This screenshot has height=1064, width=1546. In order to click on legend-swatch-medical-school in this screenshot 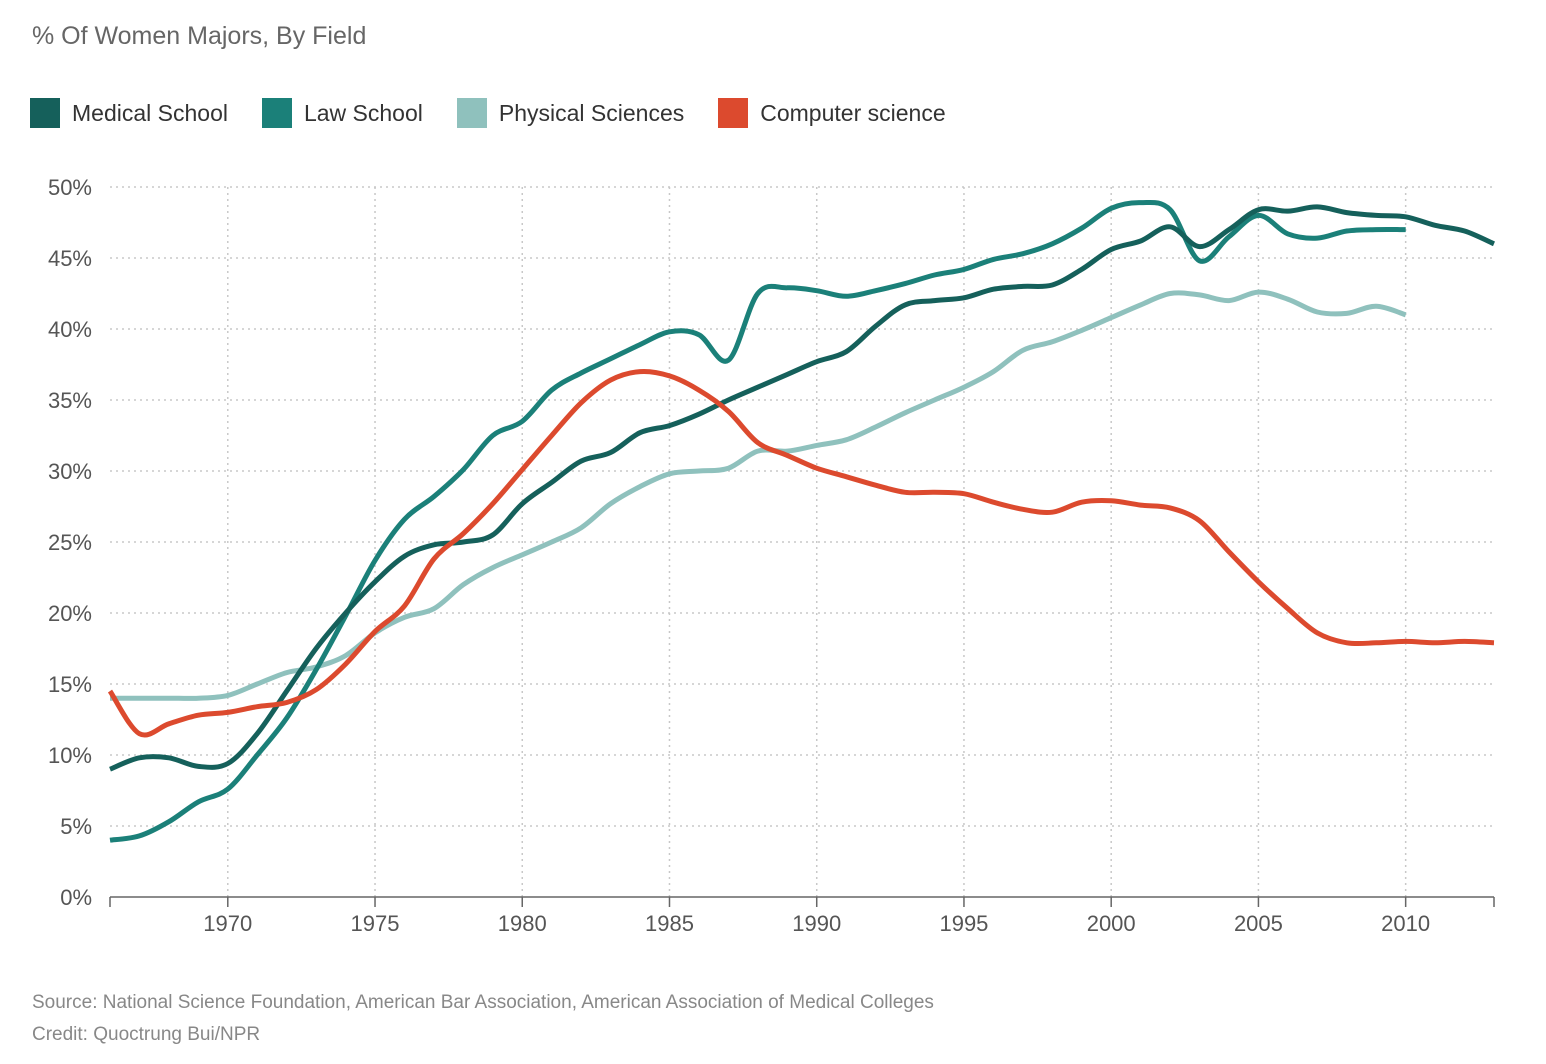, I will do `click(45, 113)`.